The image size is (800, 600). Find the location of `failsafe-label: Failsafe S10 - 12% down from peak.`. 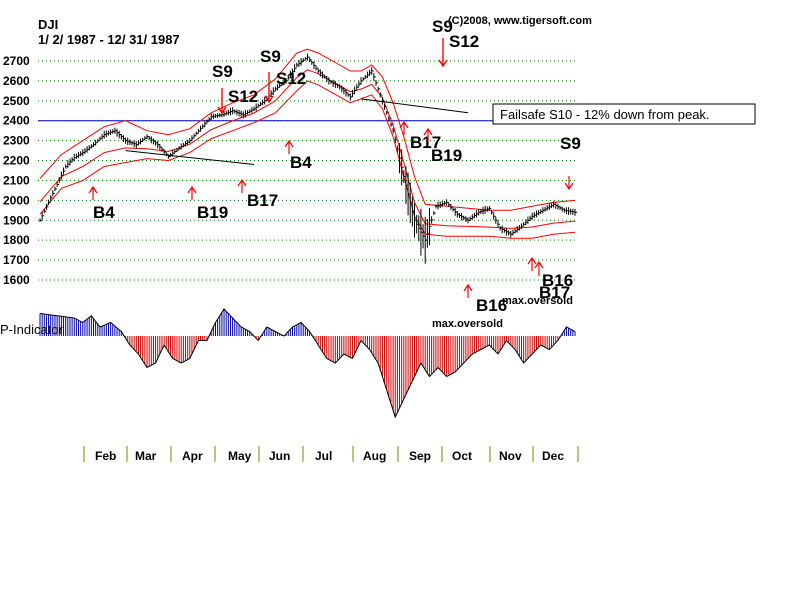

failsafe-label: Failsafe S10 - 12% down from peak. is located at coordinates (605, 114).